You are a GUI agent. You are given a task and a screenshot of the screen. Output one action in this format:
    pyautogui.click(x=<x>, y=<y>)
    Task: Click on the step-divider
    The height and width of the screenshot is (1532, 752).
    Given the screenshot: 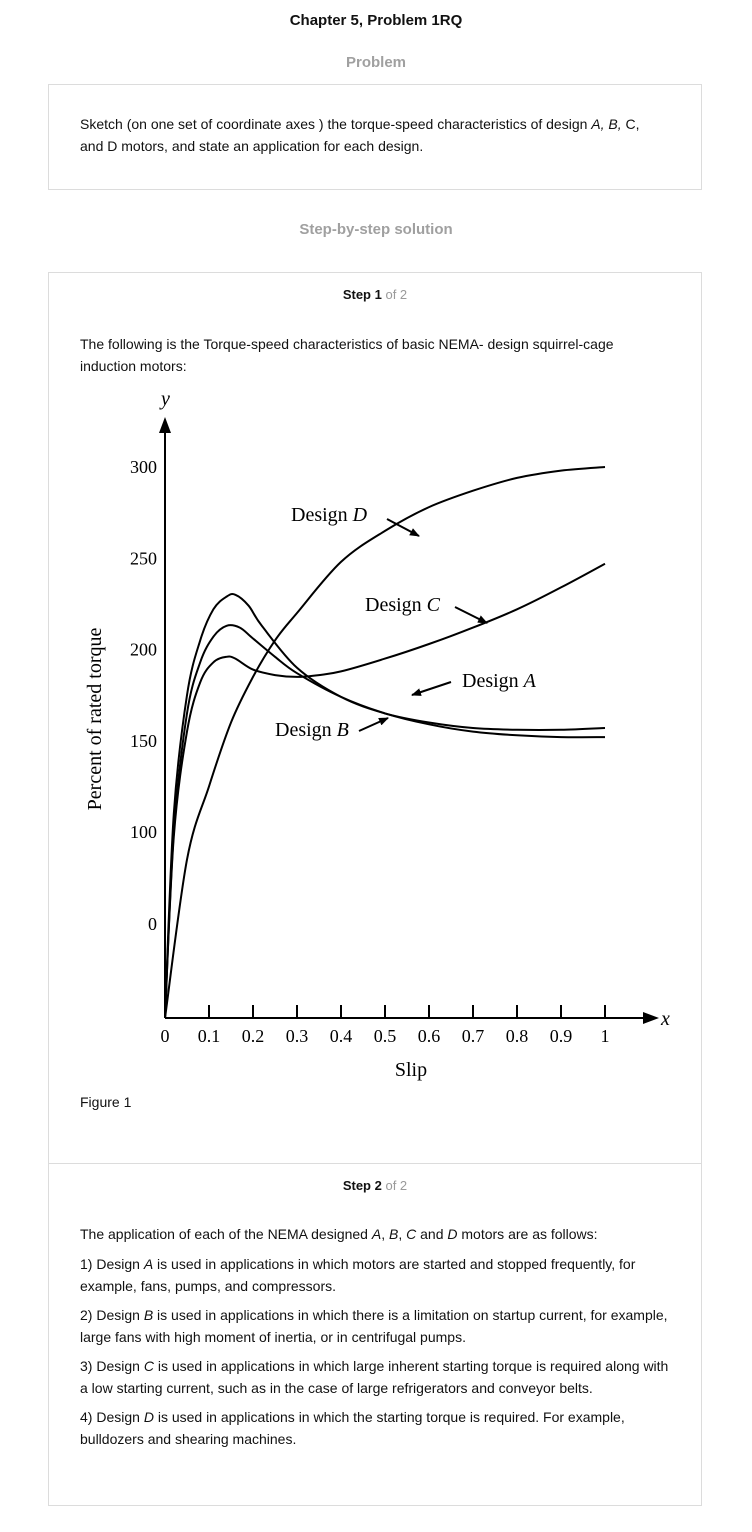 What is the action you would take?
    pyautogui.click(x=375, y=1163)
    